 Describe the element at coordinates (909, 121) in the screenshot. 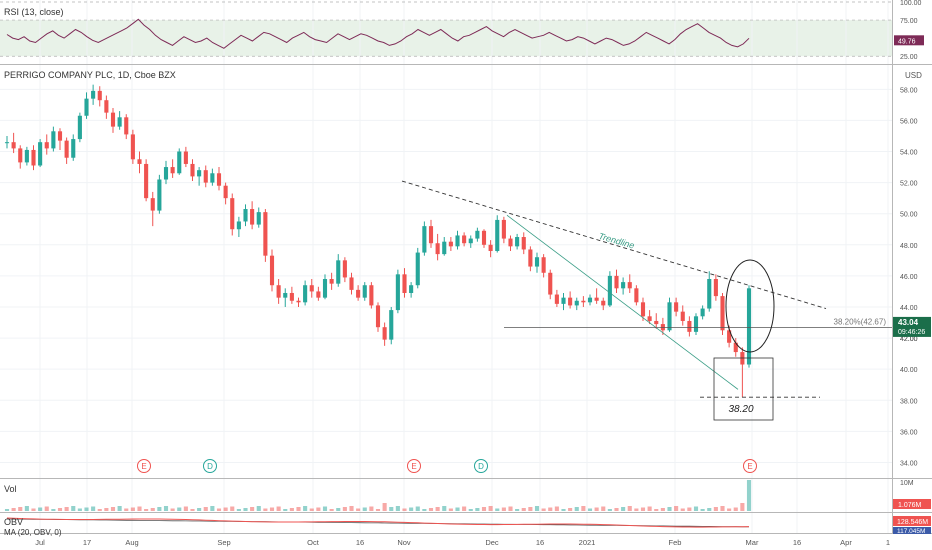

I see `price-tick-label: 56.00` at that location.